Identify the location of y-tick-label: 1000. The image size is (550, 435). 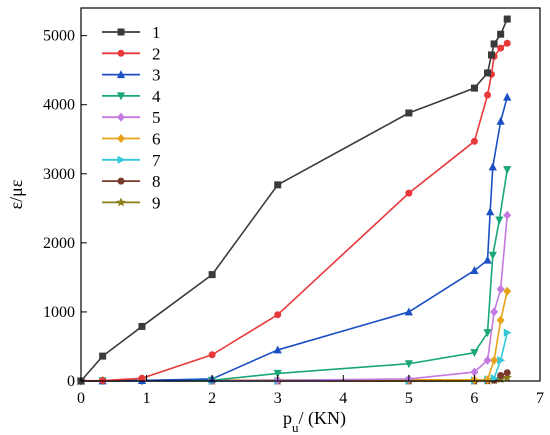
(59, 312).